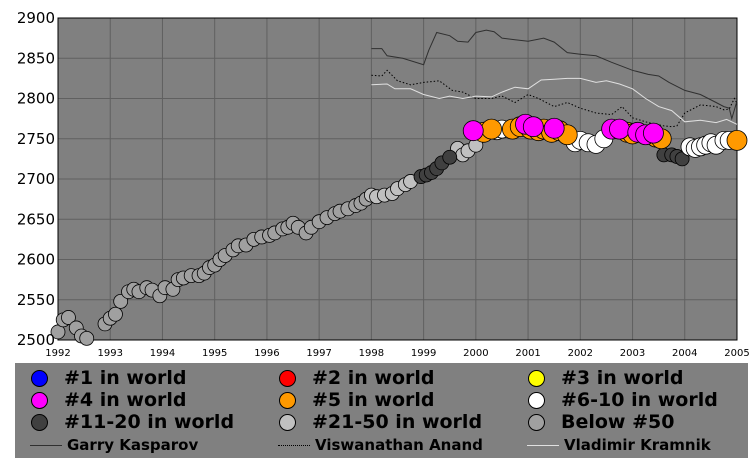 The image size is (756, 464). I want to click on legend-item-rank11-20: #11-20 in world, so click(124, 422).